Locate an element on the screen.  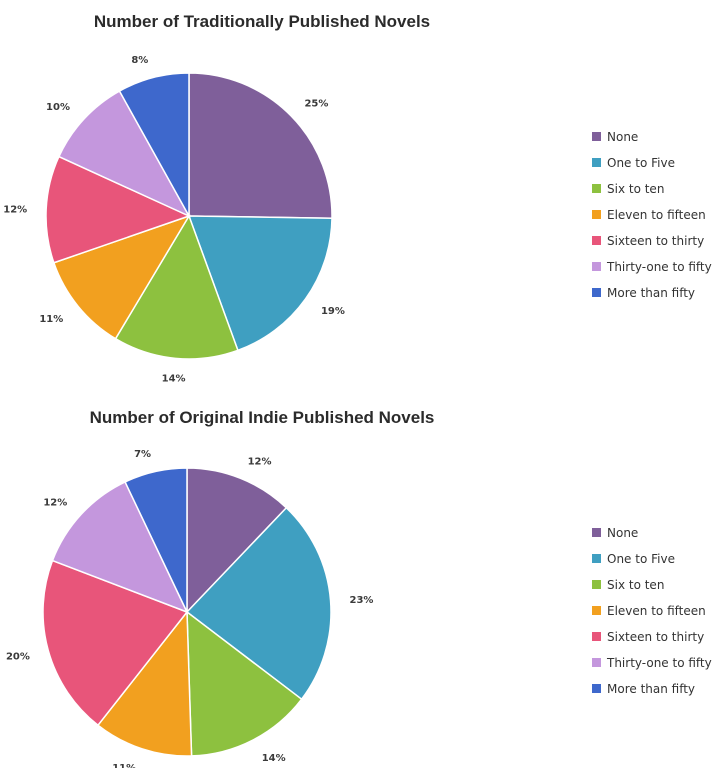
data-label: 7% is located at coordinates (142, 454).